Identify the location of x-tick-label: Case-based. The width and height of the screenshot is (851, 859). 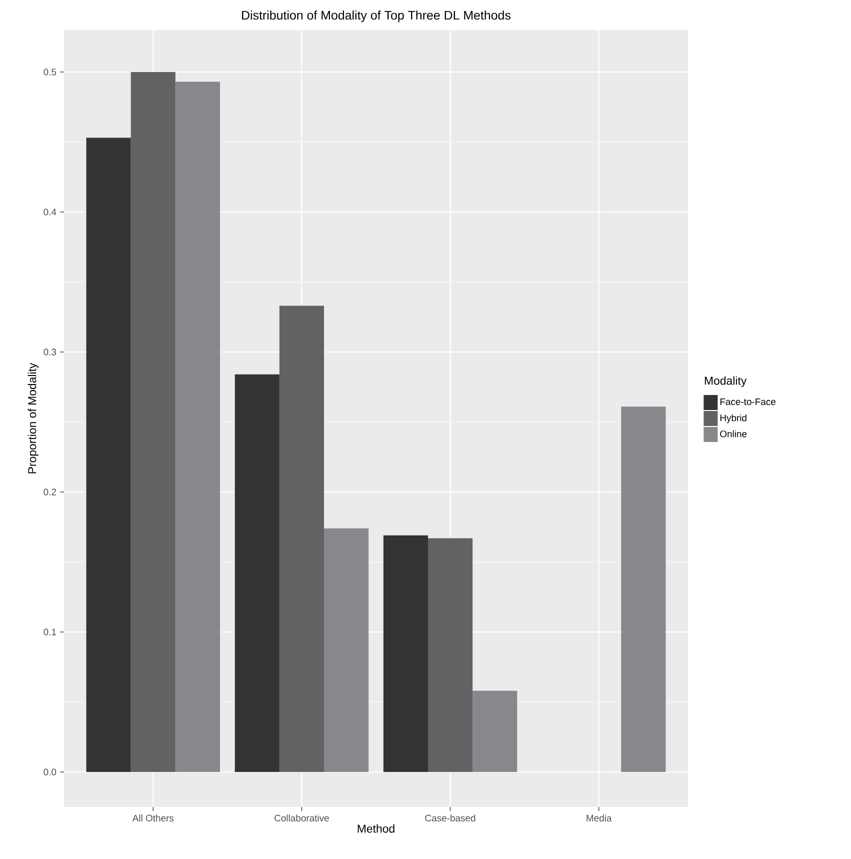
(450, 818).